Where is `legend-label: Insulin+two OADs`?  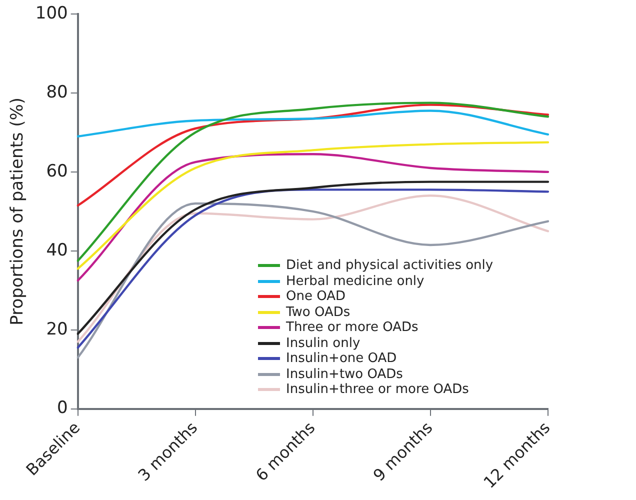 legend-label: Insulin+two OADs is located at coordinates (344, 374).